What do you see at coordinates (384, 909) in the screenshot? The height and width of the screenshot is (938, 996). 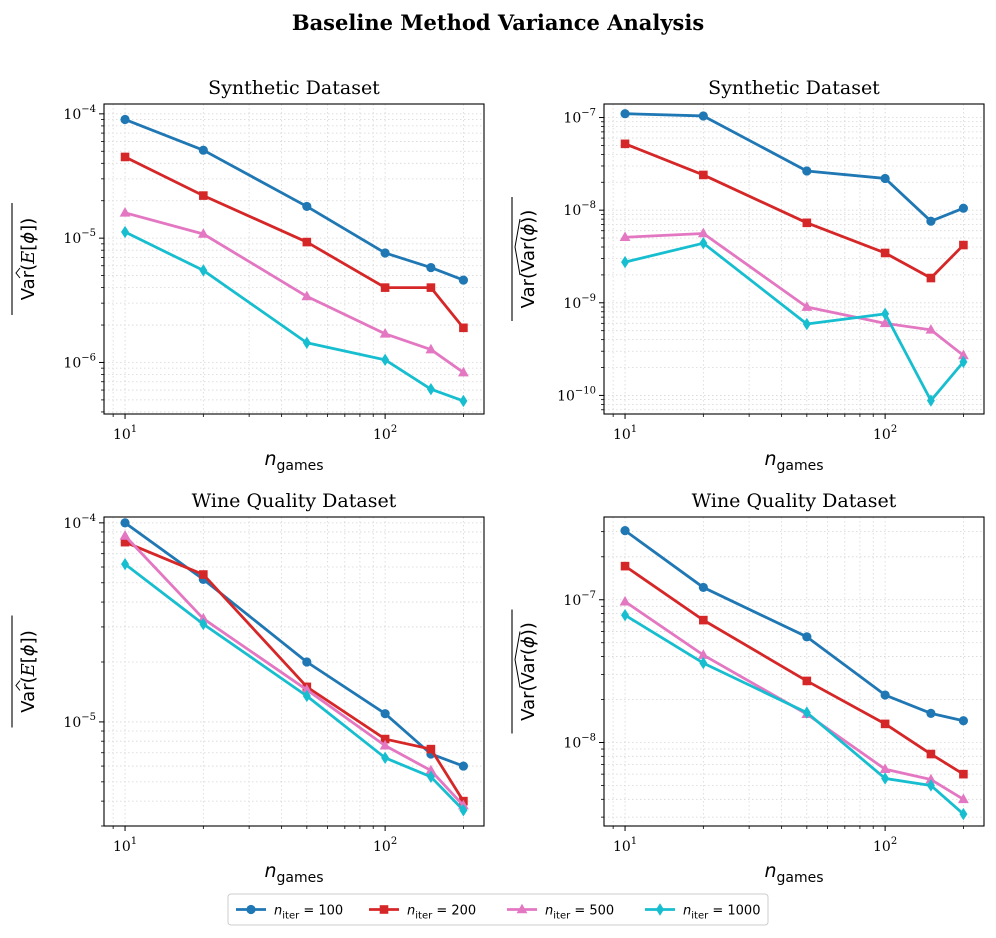 I see `legend-marker` at bounding box center [384, 909].